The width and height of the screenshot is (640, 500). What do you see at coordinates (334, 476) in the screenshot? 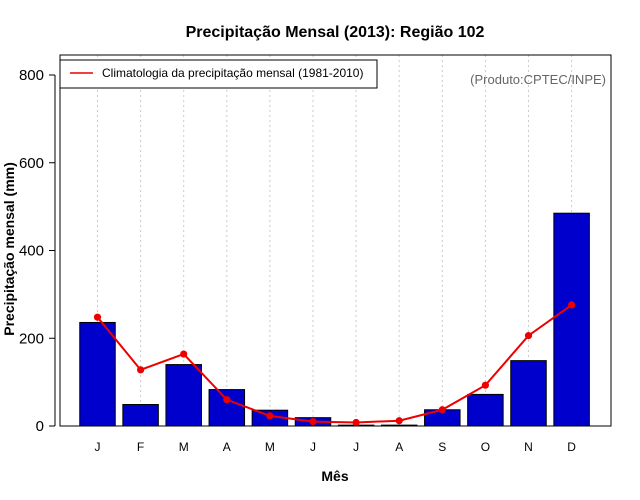
I see `x-axis-title: Mês` at bounding box center [334, 476].